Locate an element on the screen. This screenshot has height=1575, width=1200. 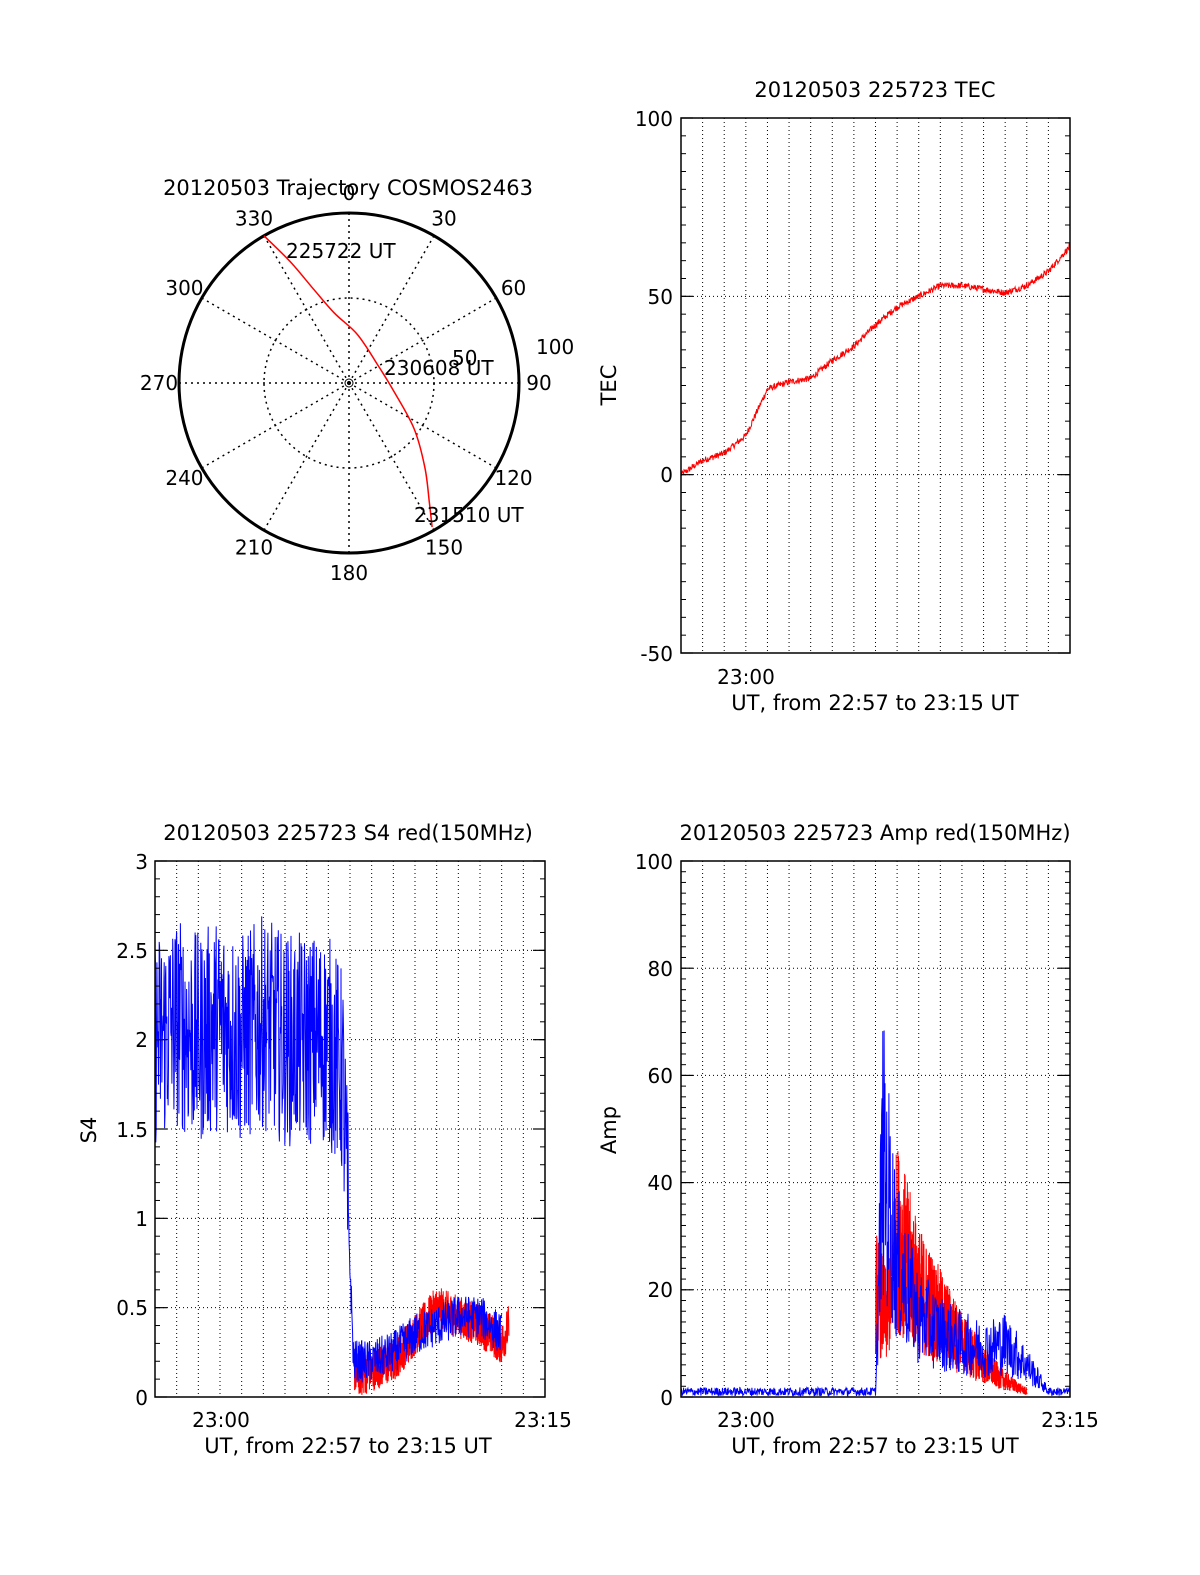
polar-angle-label: 90 is located at coordinates (538, 383).